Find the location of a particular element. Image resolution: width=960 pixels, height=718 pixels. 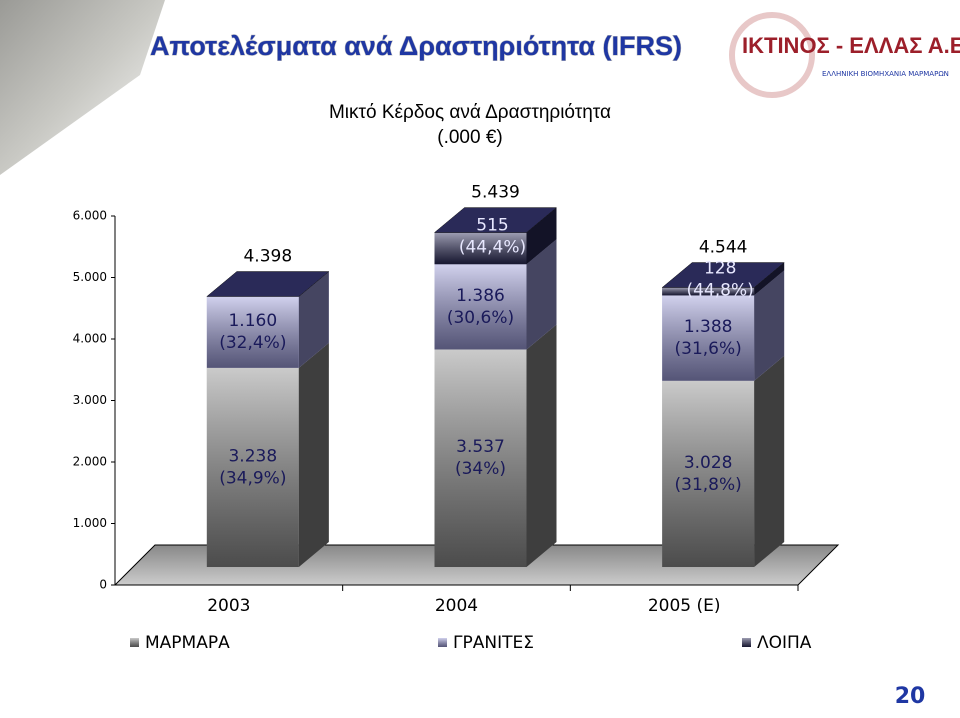

value-label: 3.028 is located at coordinates (708, 463).